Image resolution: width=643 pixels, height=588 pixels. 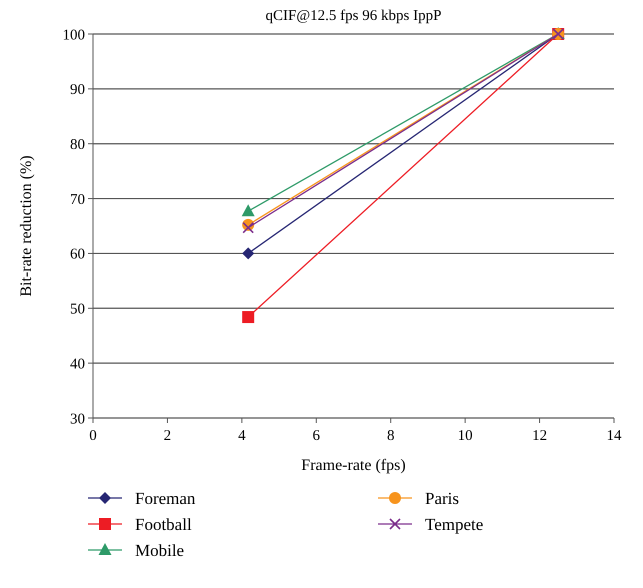 I want to click on y-tick-label: 30, so click(x=77, y=419).